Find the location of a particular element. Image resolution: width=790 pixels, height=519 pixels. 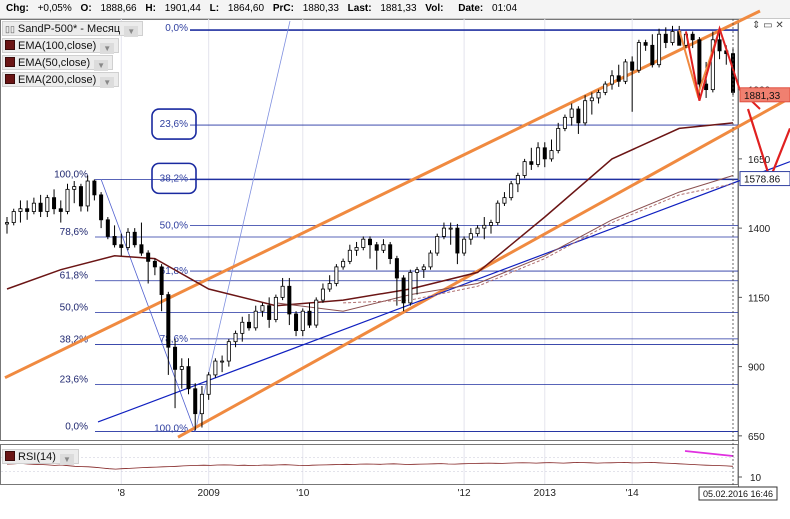

fib-left-label: 0,0% is located at coordinates (76, 426).